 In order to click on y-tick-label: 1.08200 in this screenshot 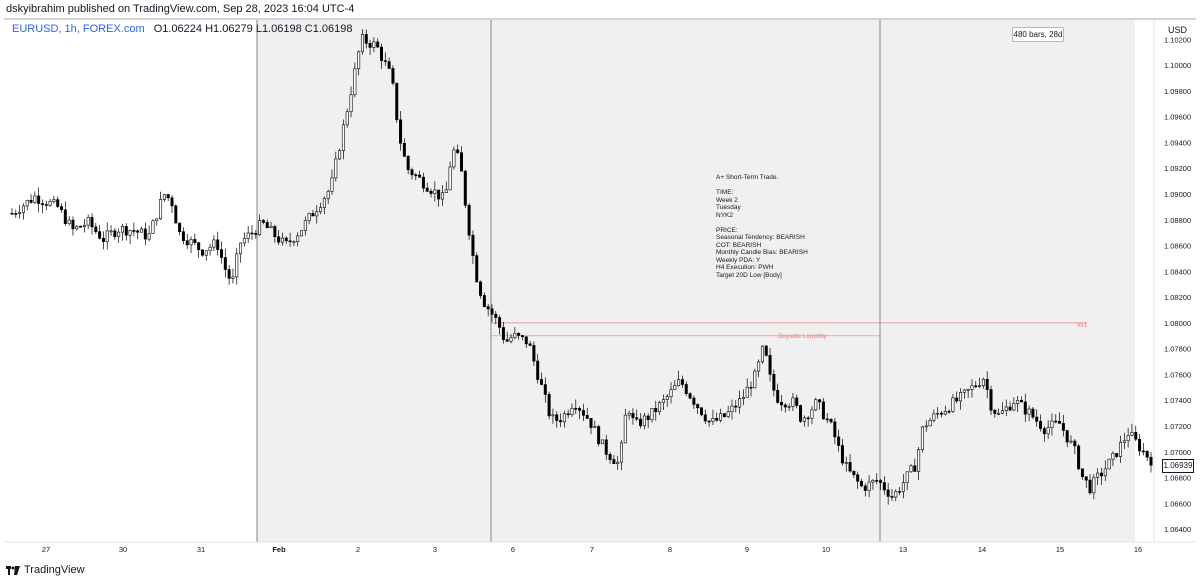, I will do `click(1177, 297)`.